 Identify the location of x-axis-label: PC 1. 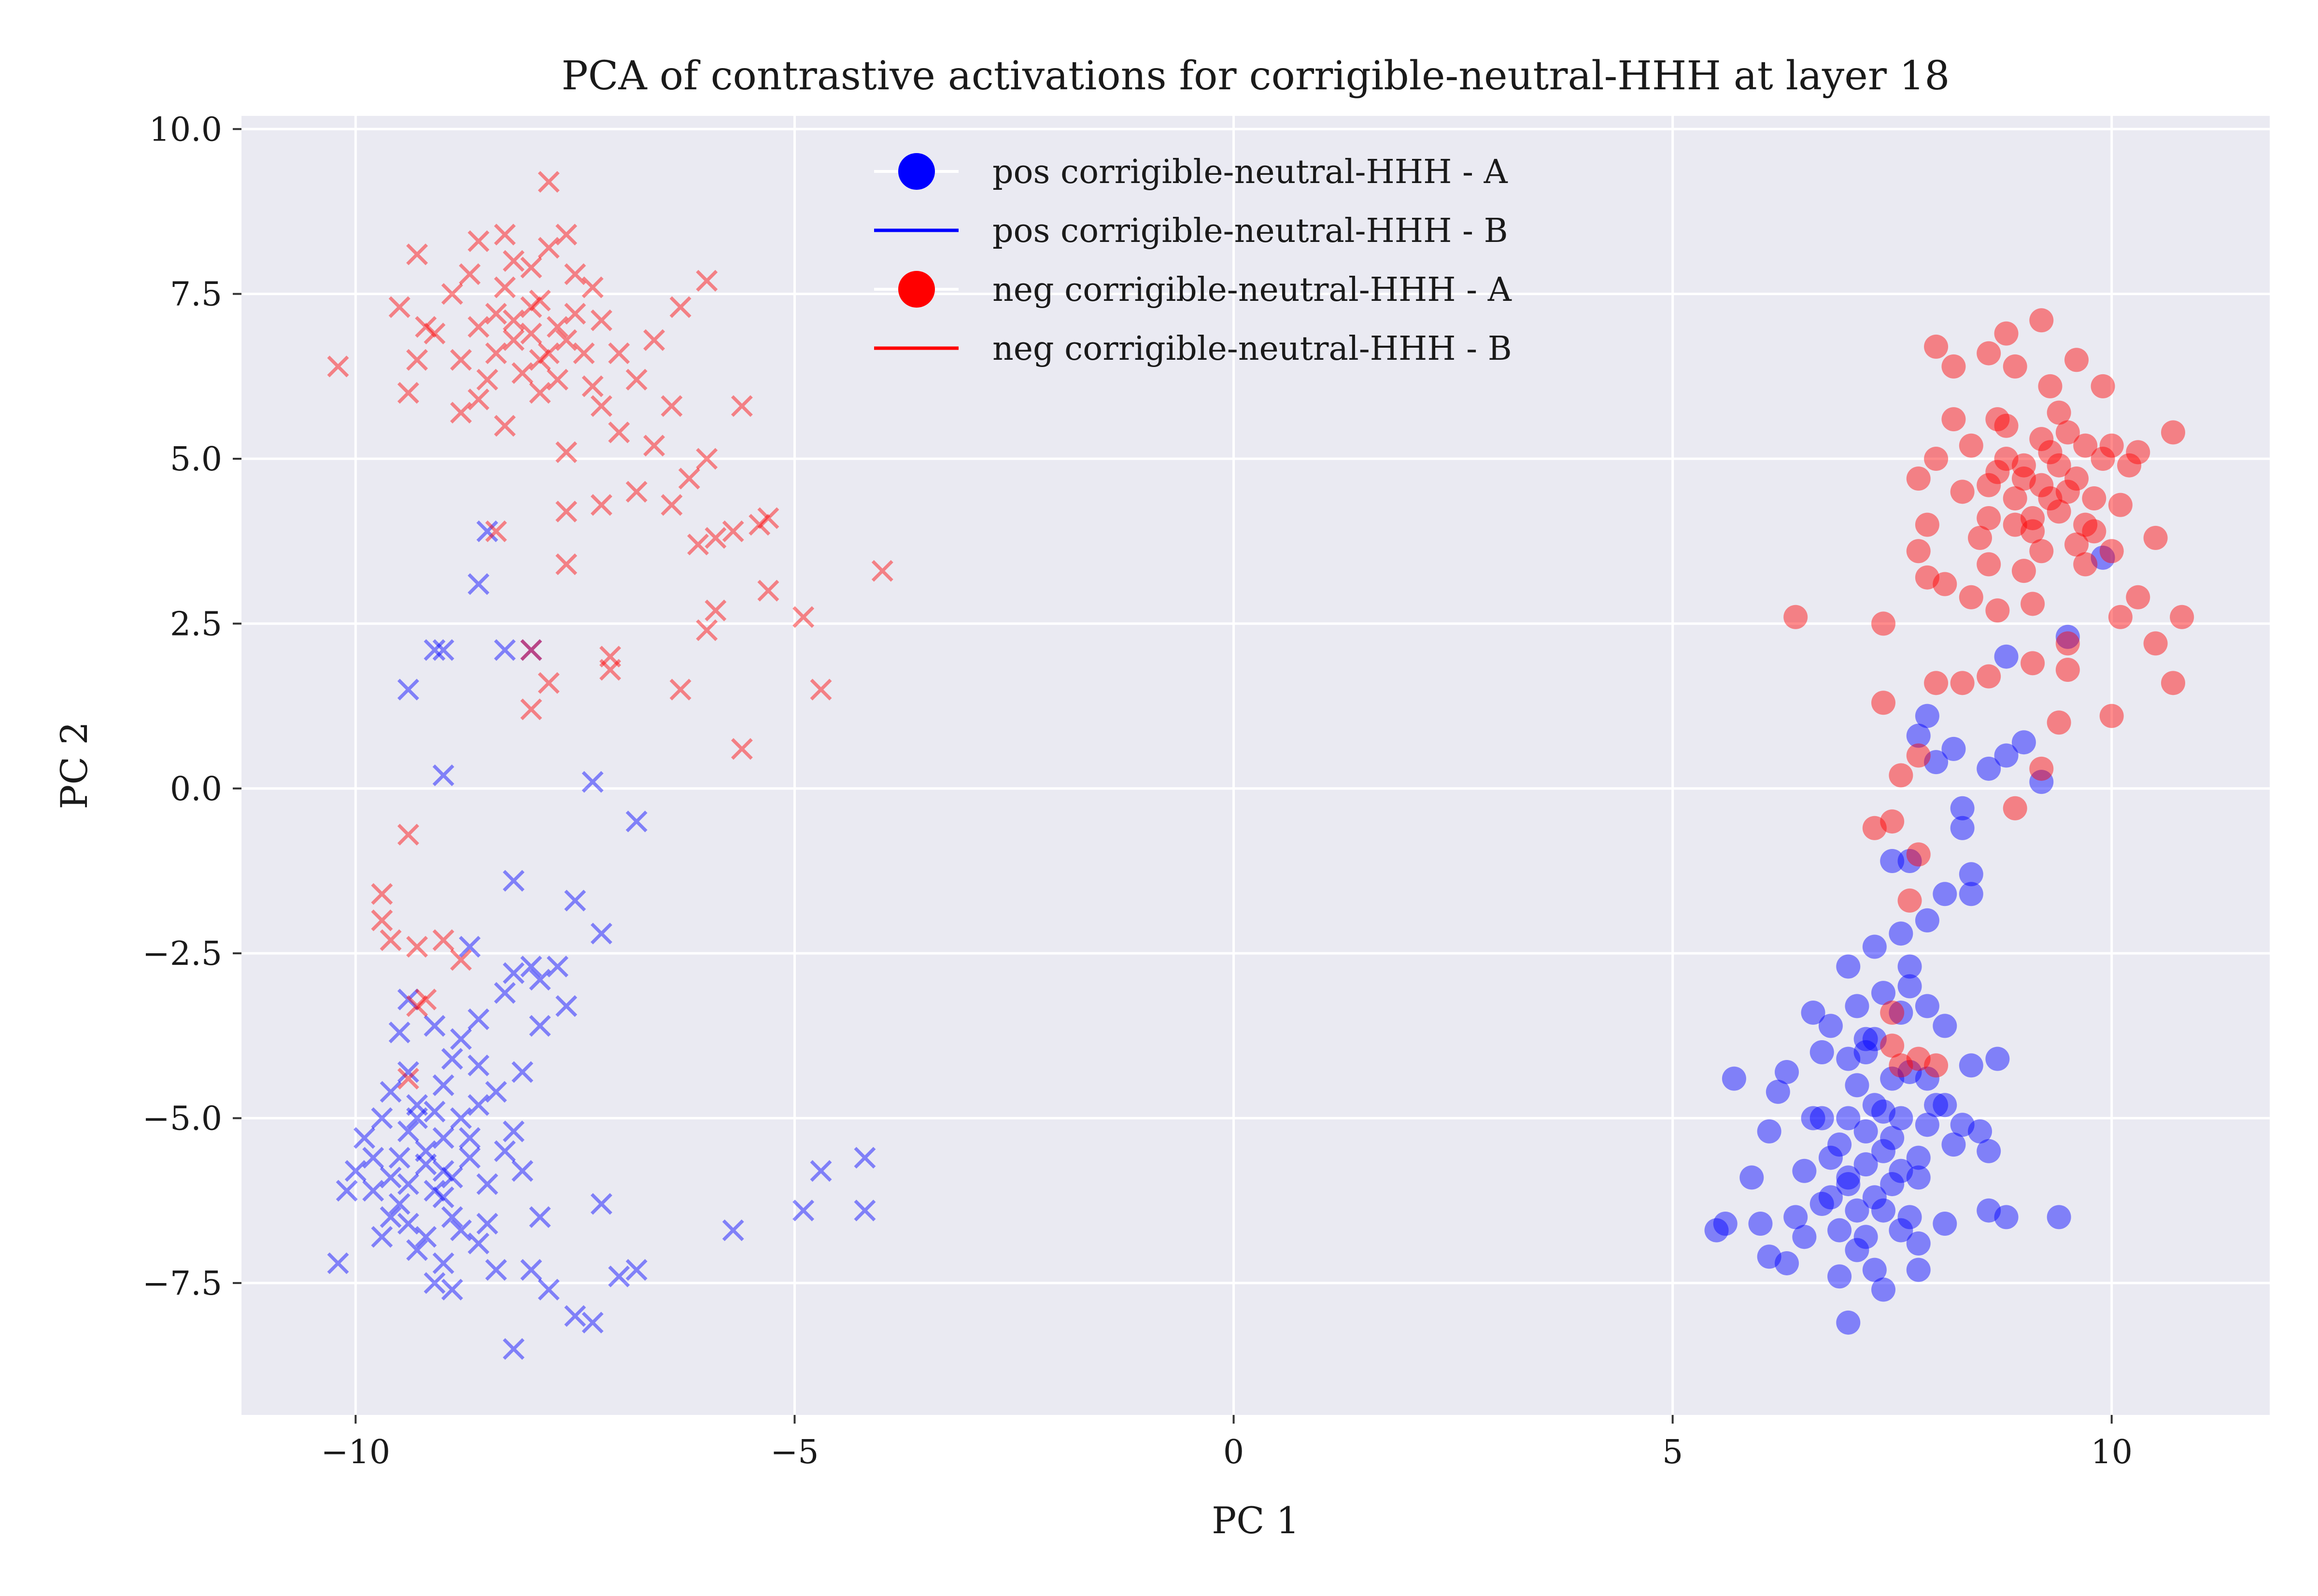
(1256, 1520).